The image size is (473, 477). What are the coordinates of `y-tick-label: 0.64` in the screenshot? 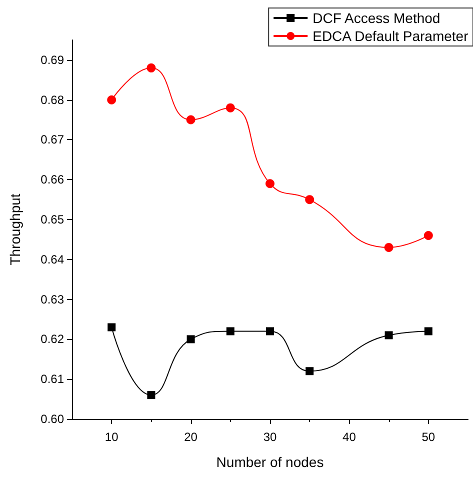 It's located at (52, 259).